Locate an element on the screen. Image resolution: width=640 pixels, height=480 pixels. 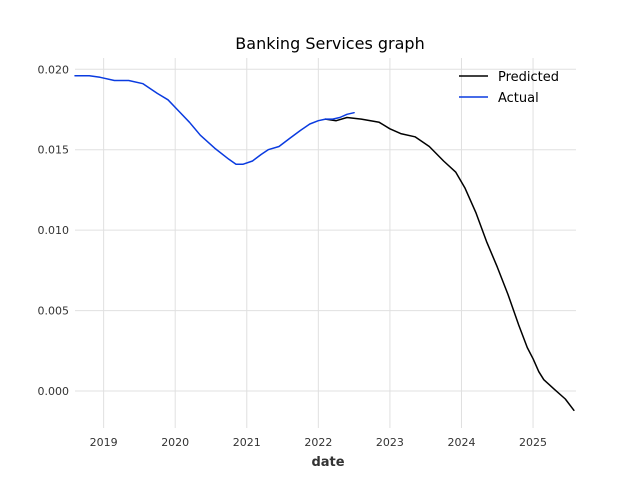
y-tick-label: 0.005 is located at coordinates (54, 311).